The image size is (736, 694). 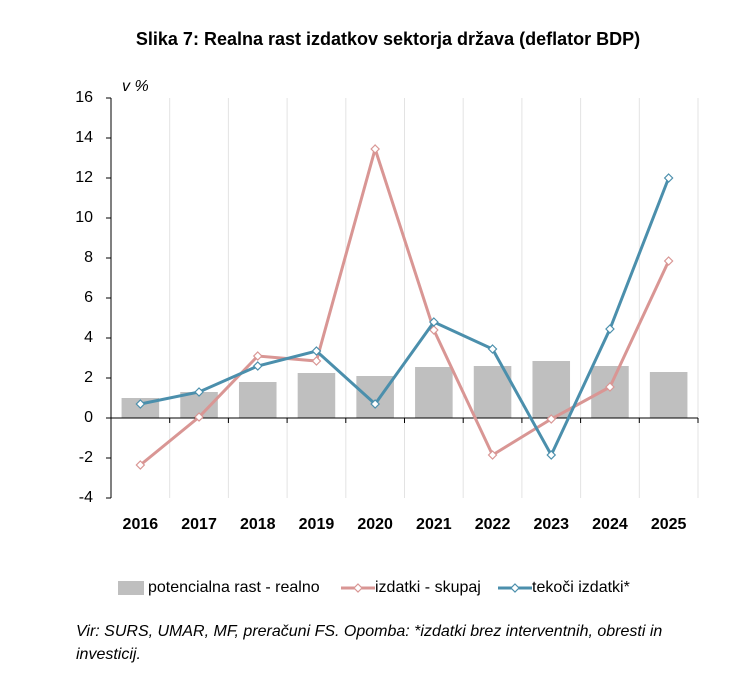 I want to click on legend-label: tekoči izdatki*, so click(x=581, y=587).